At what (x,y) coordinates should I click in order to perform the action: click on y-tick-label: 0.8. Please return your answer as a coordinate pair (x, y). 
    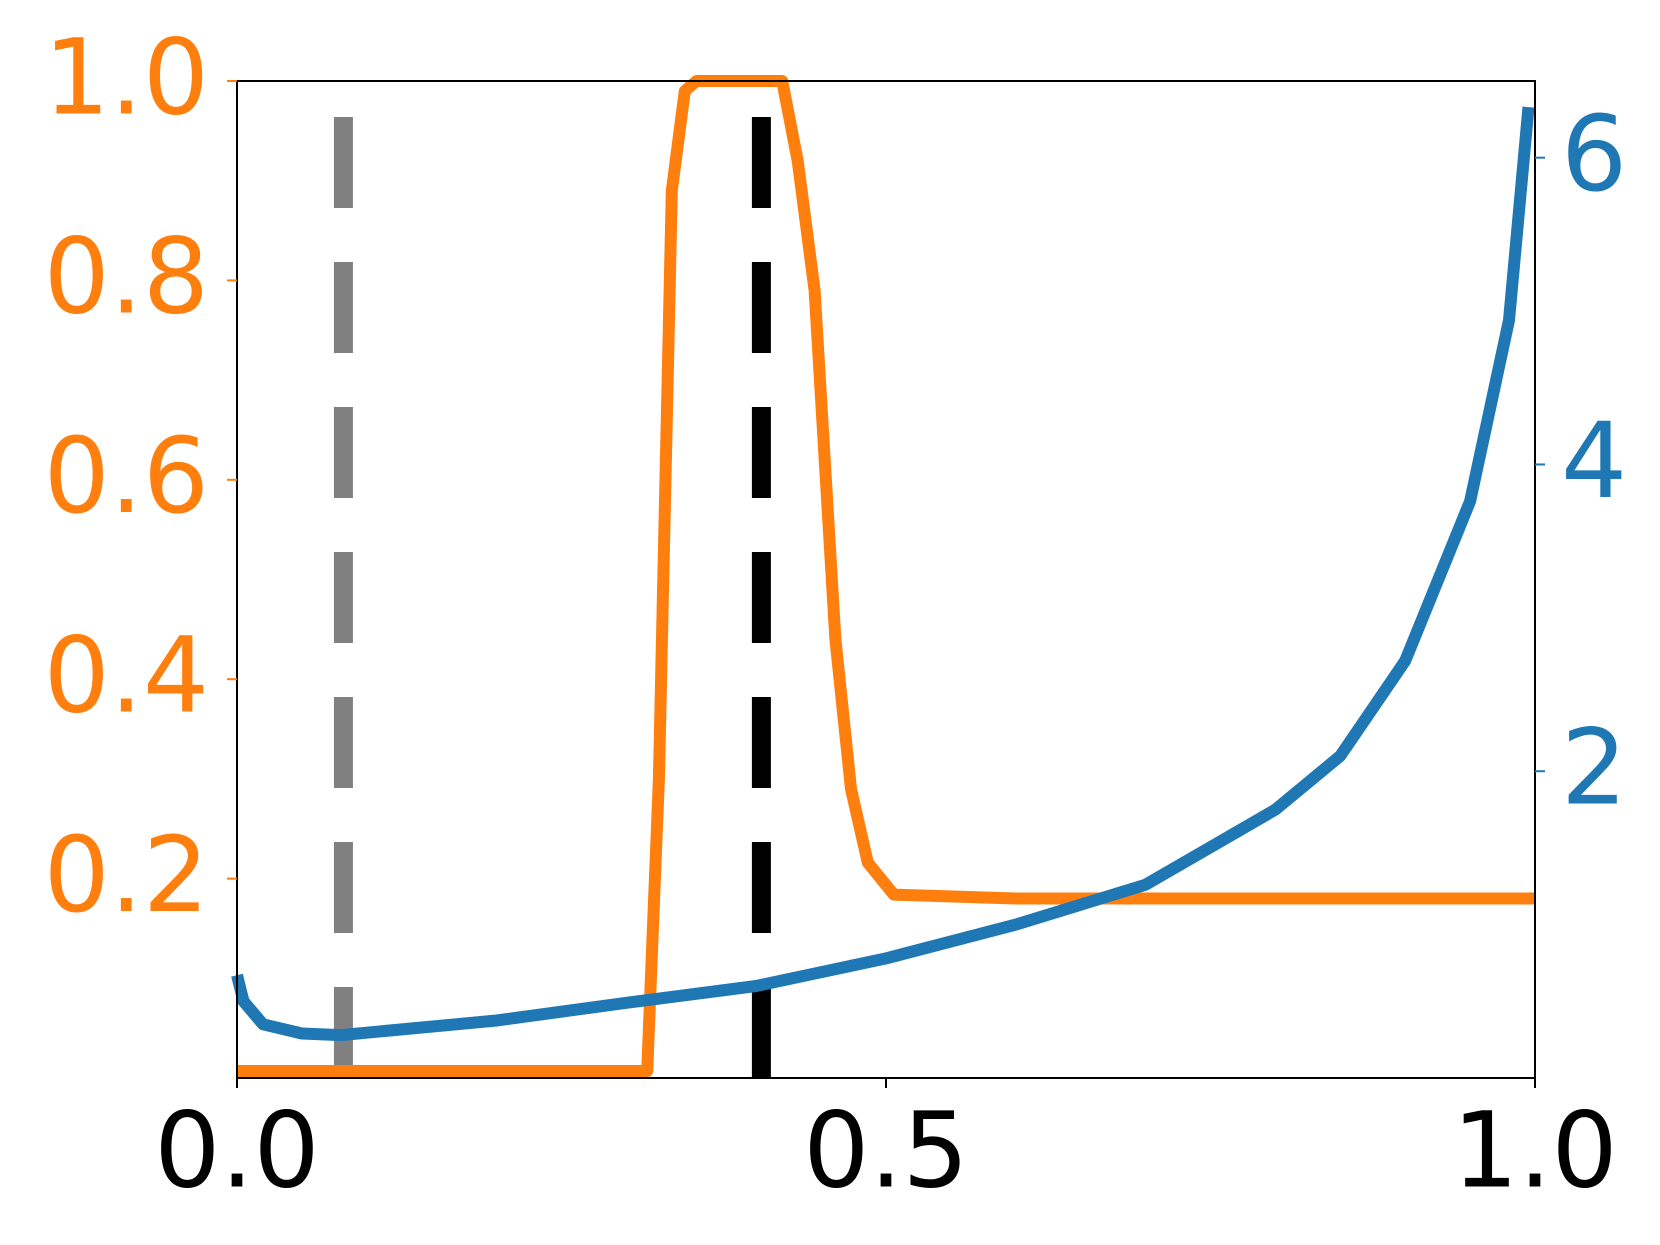
    Looking at the image, I should click on (126, 277).